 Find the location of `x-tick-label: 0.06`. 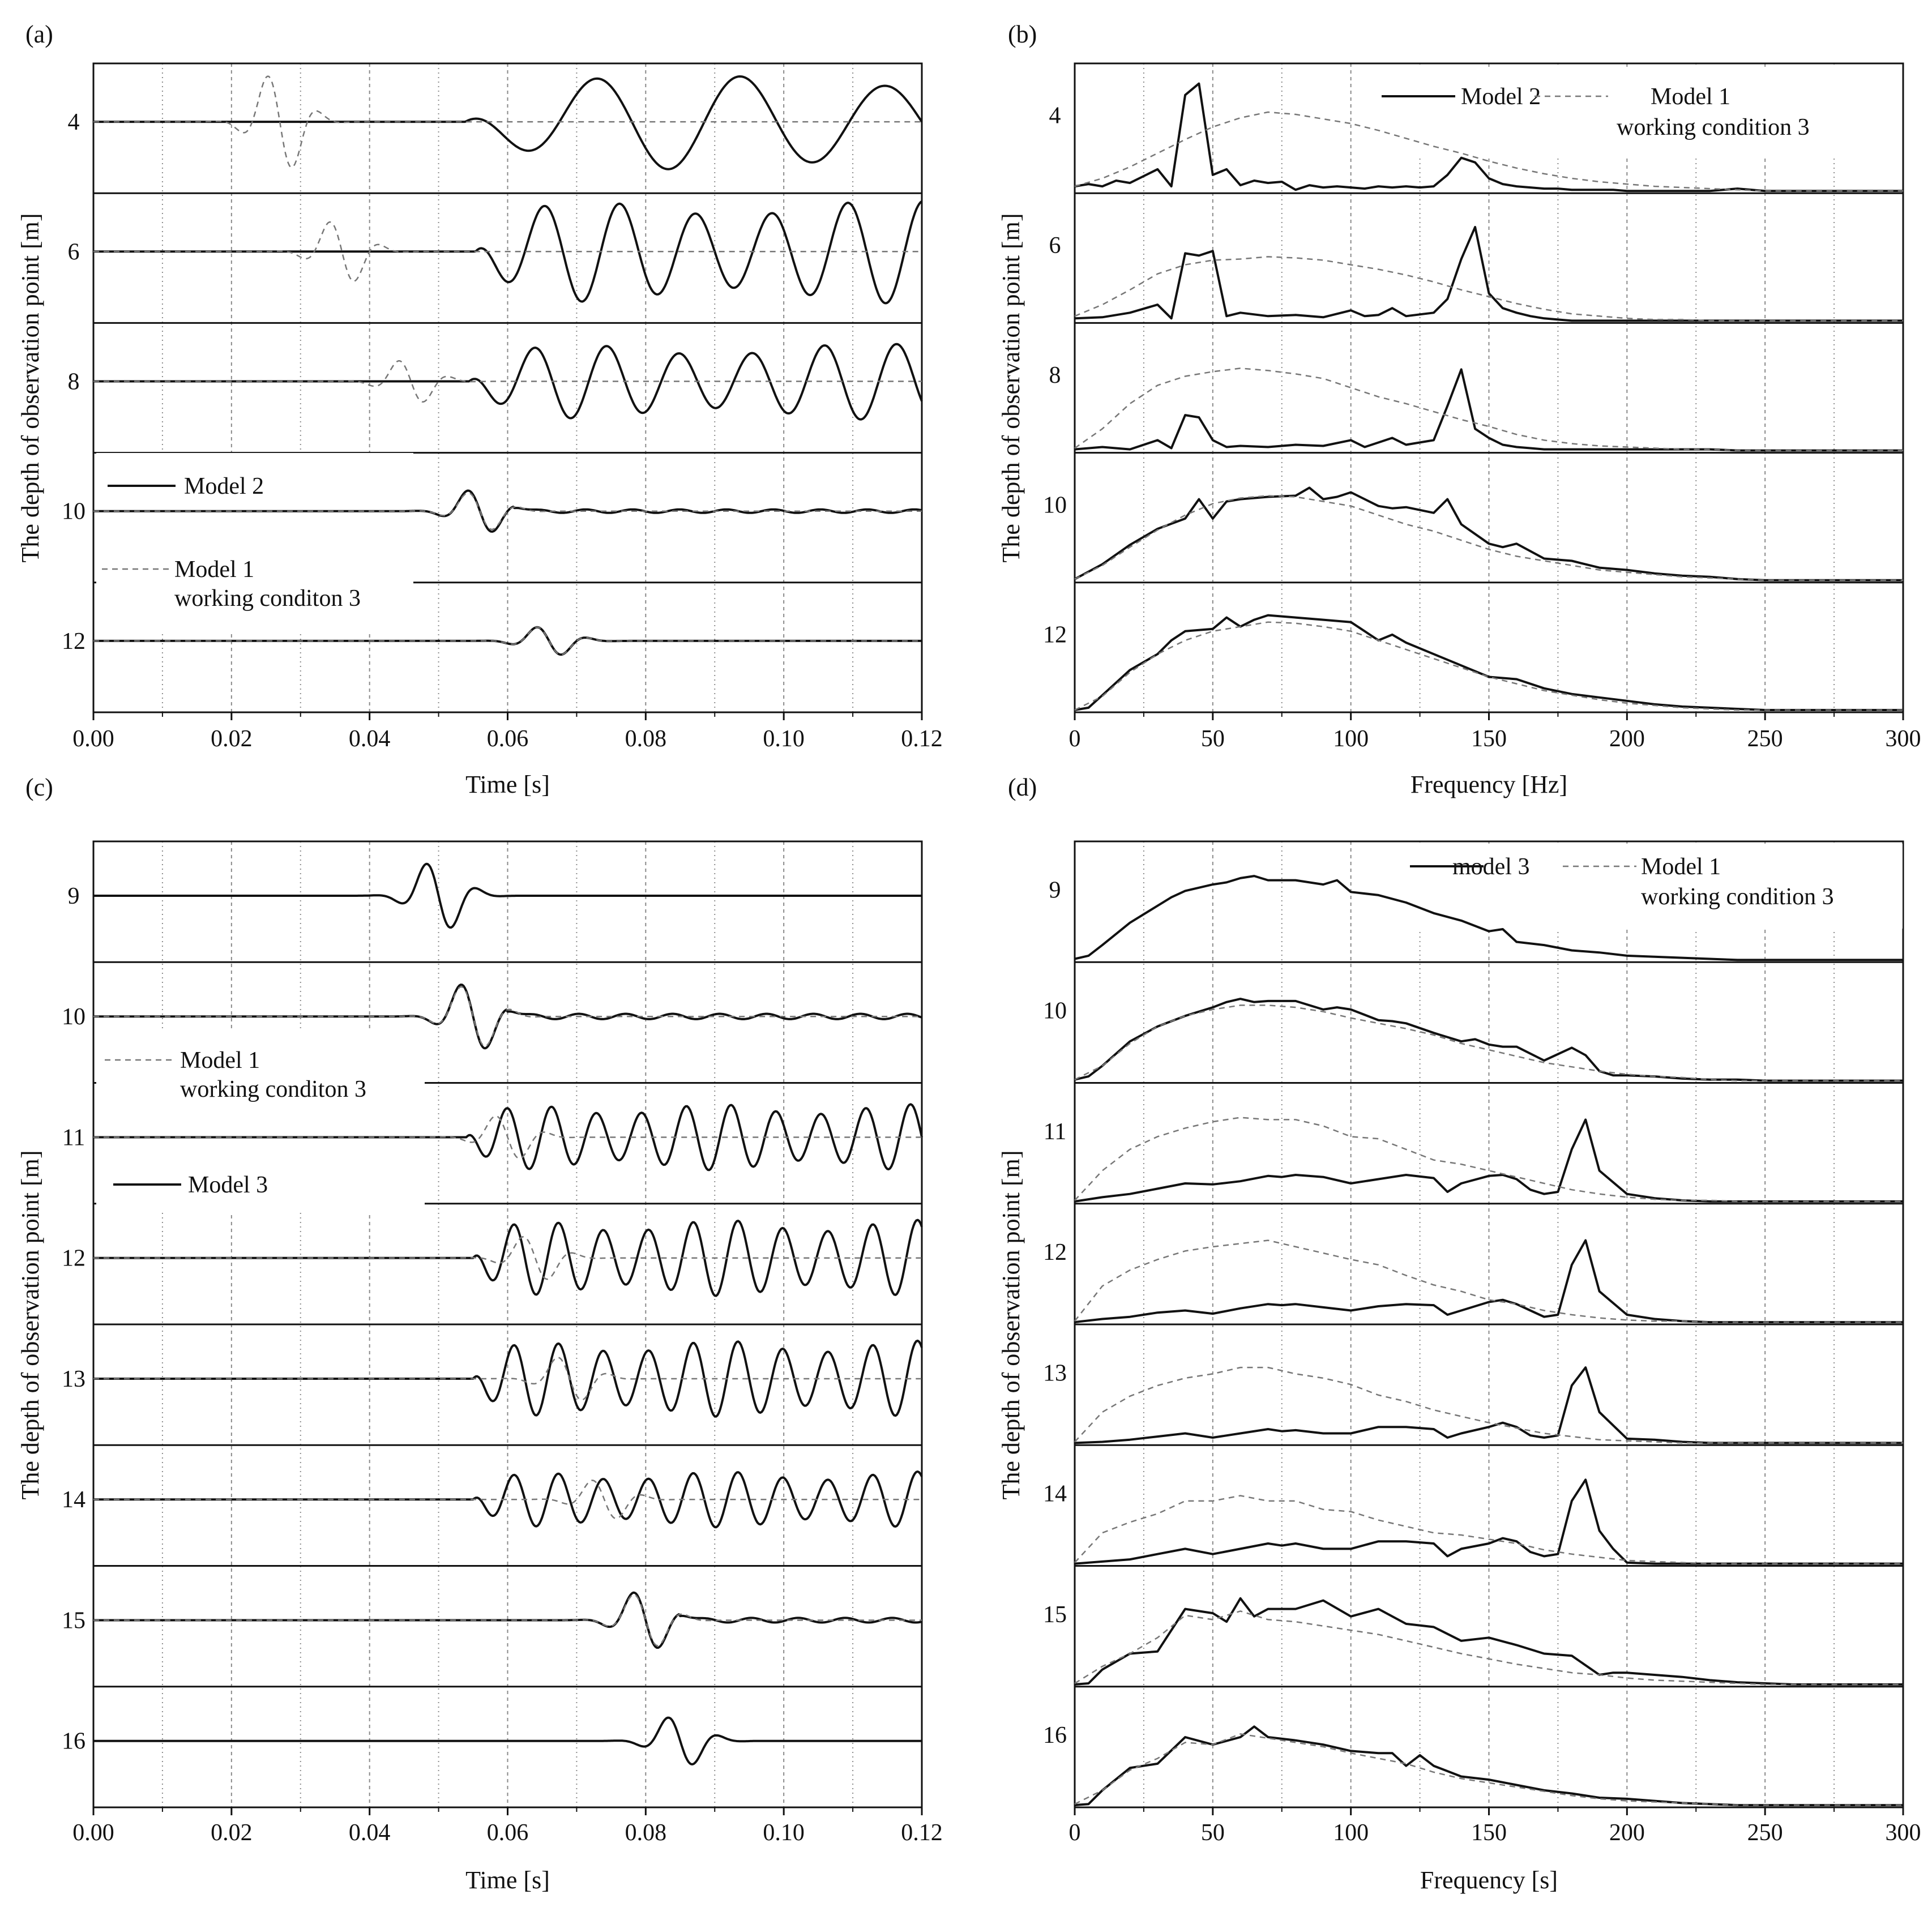

x-tick-label: 0.06 is located at coordinates (508, 739).